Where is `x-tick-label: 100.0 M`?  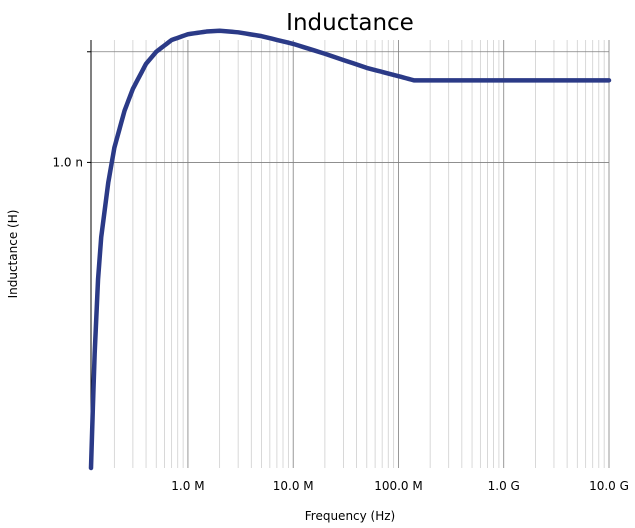
x-tick-label: 100.0 M is located at coordinates (398, 486).